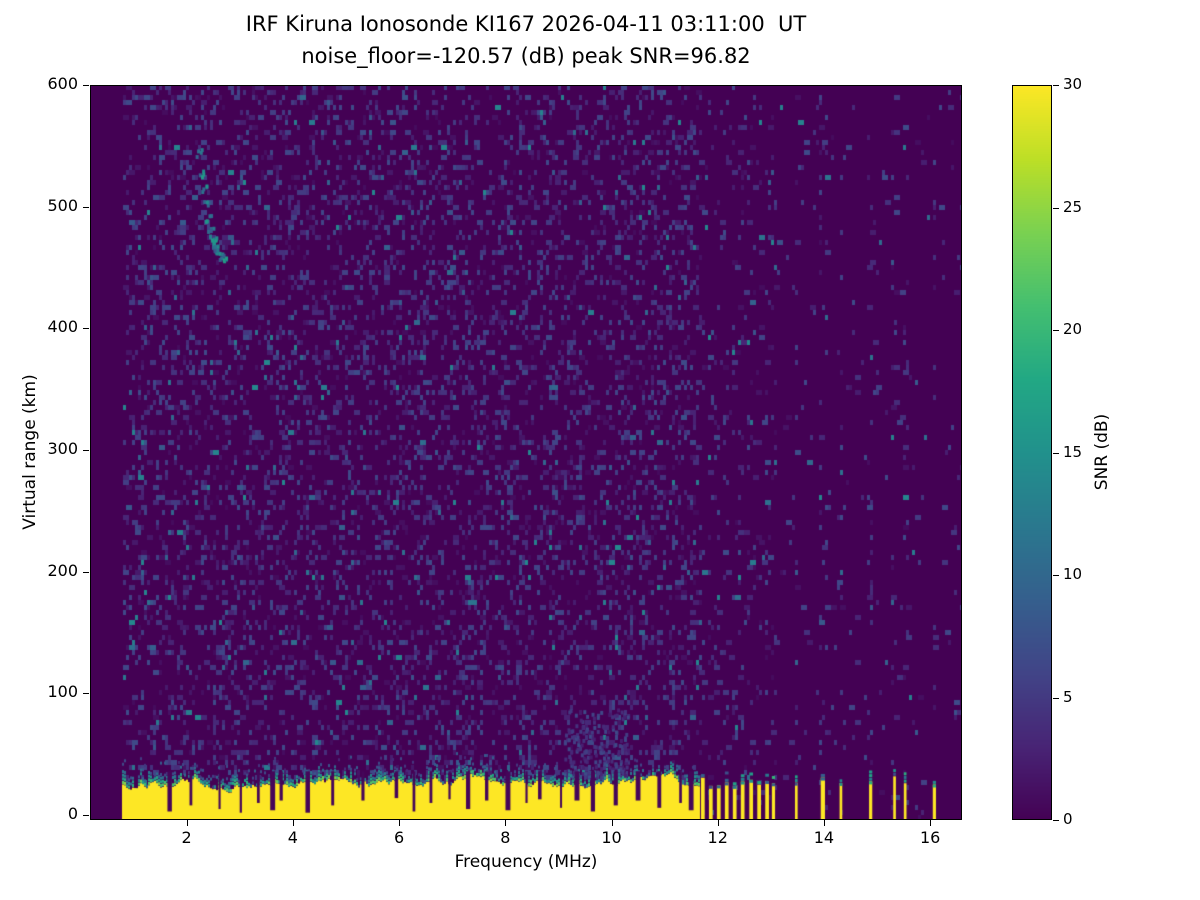 This screenshot has width=1200, height=900. I want to click on colorbar-tick-label: 20, so click(1073, 329).